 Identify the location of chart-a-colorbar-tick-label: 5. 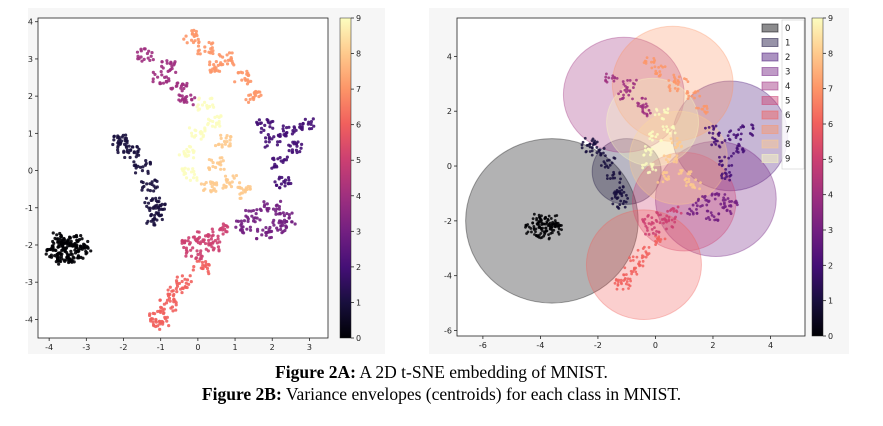
(358, 160).